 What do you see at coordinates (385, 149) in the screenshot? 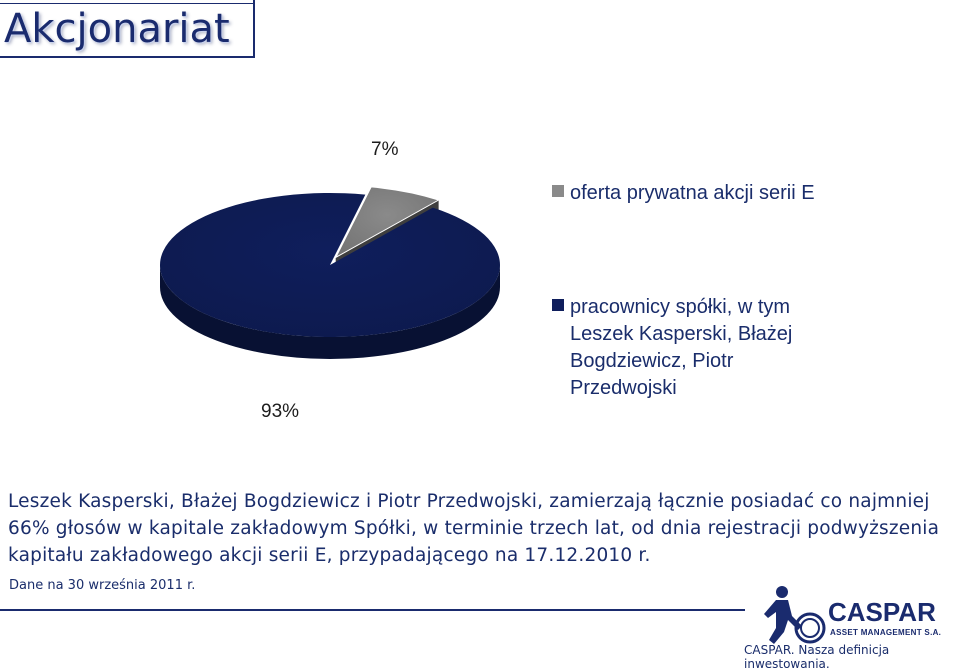
I see `data-label-oferta: 7%` at bounding box center [385, 149].